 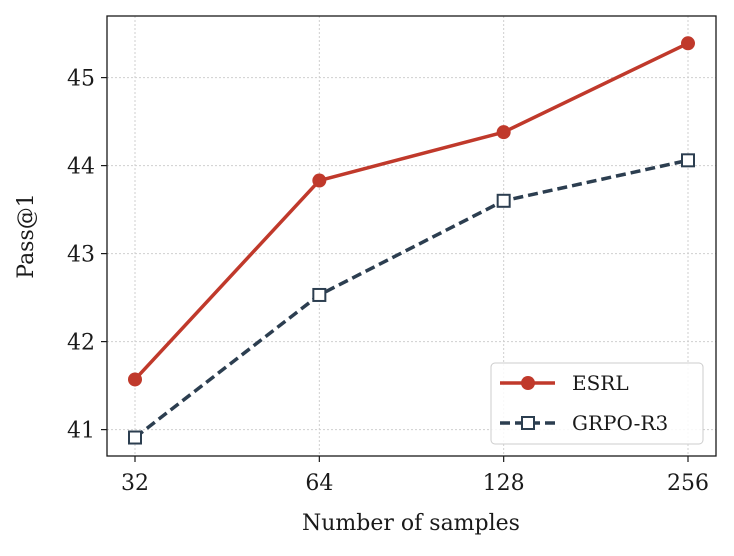 What do you see at coordinates (81, 79) in the screenshot?
I see `y-tick-label: 45` at bounding box center [81, 79].